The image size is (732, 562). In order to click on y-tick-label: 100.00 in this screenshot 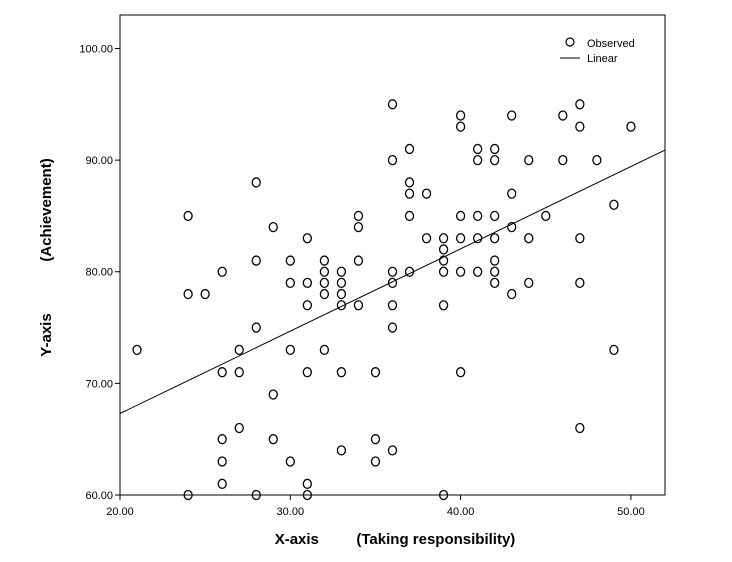, I will do `click(96, 49)`.